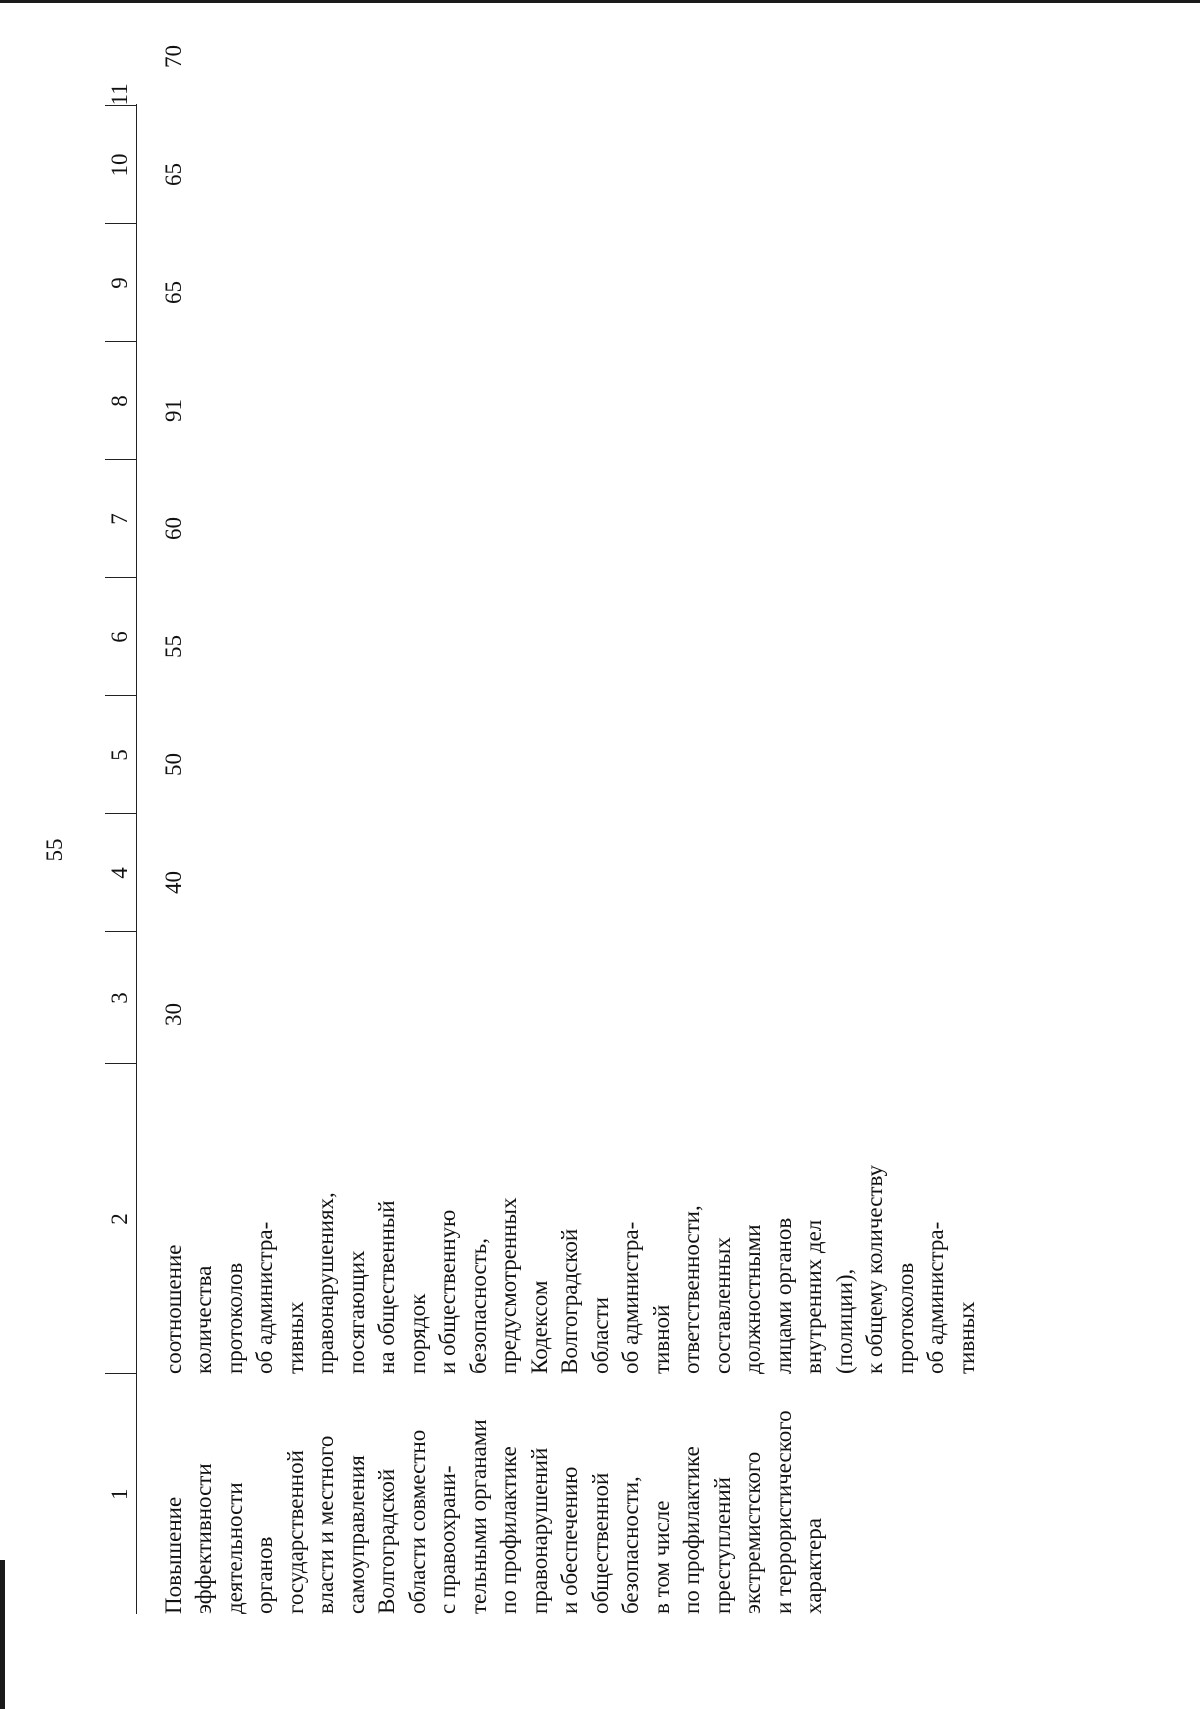 Image resolution: width=1200 pixels, height=1709 pixels. I want to click on header-col-6: 6, so click(120, 637).